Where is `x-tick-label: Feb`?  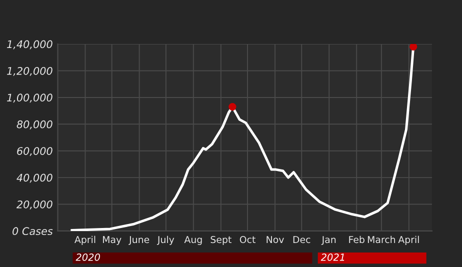
x-tick-label: Feb is located at coordinates (356, 240).